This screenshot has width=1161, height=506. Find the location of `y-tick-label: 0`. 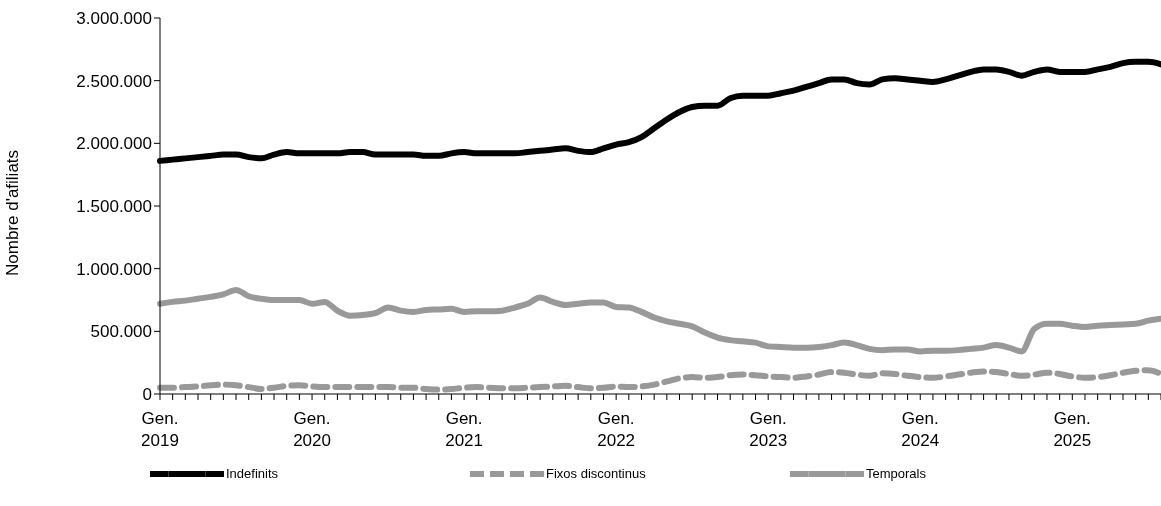

y-tick-label: 0 is located at coordinates (147, 395).